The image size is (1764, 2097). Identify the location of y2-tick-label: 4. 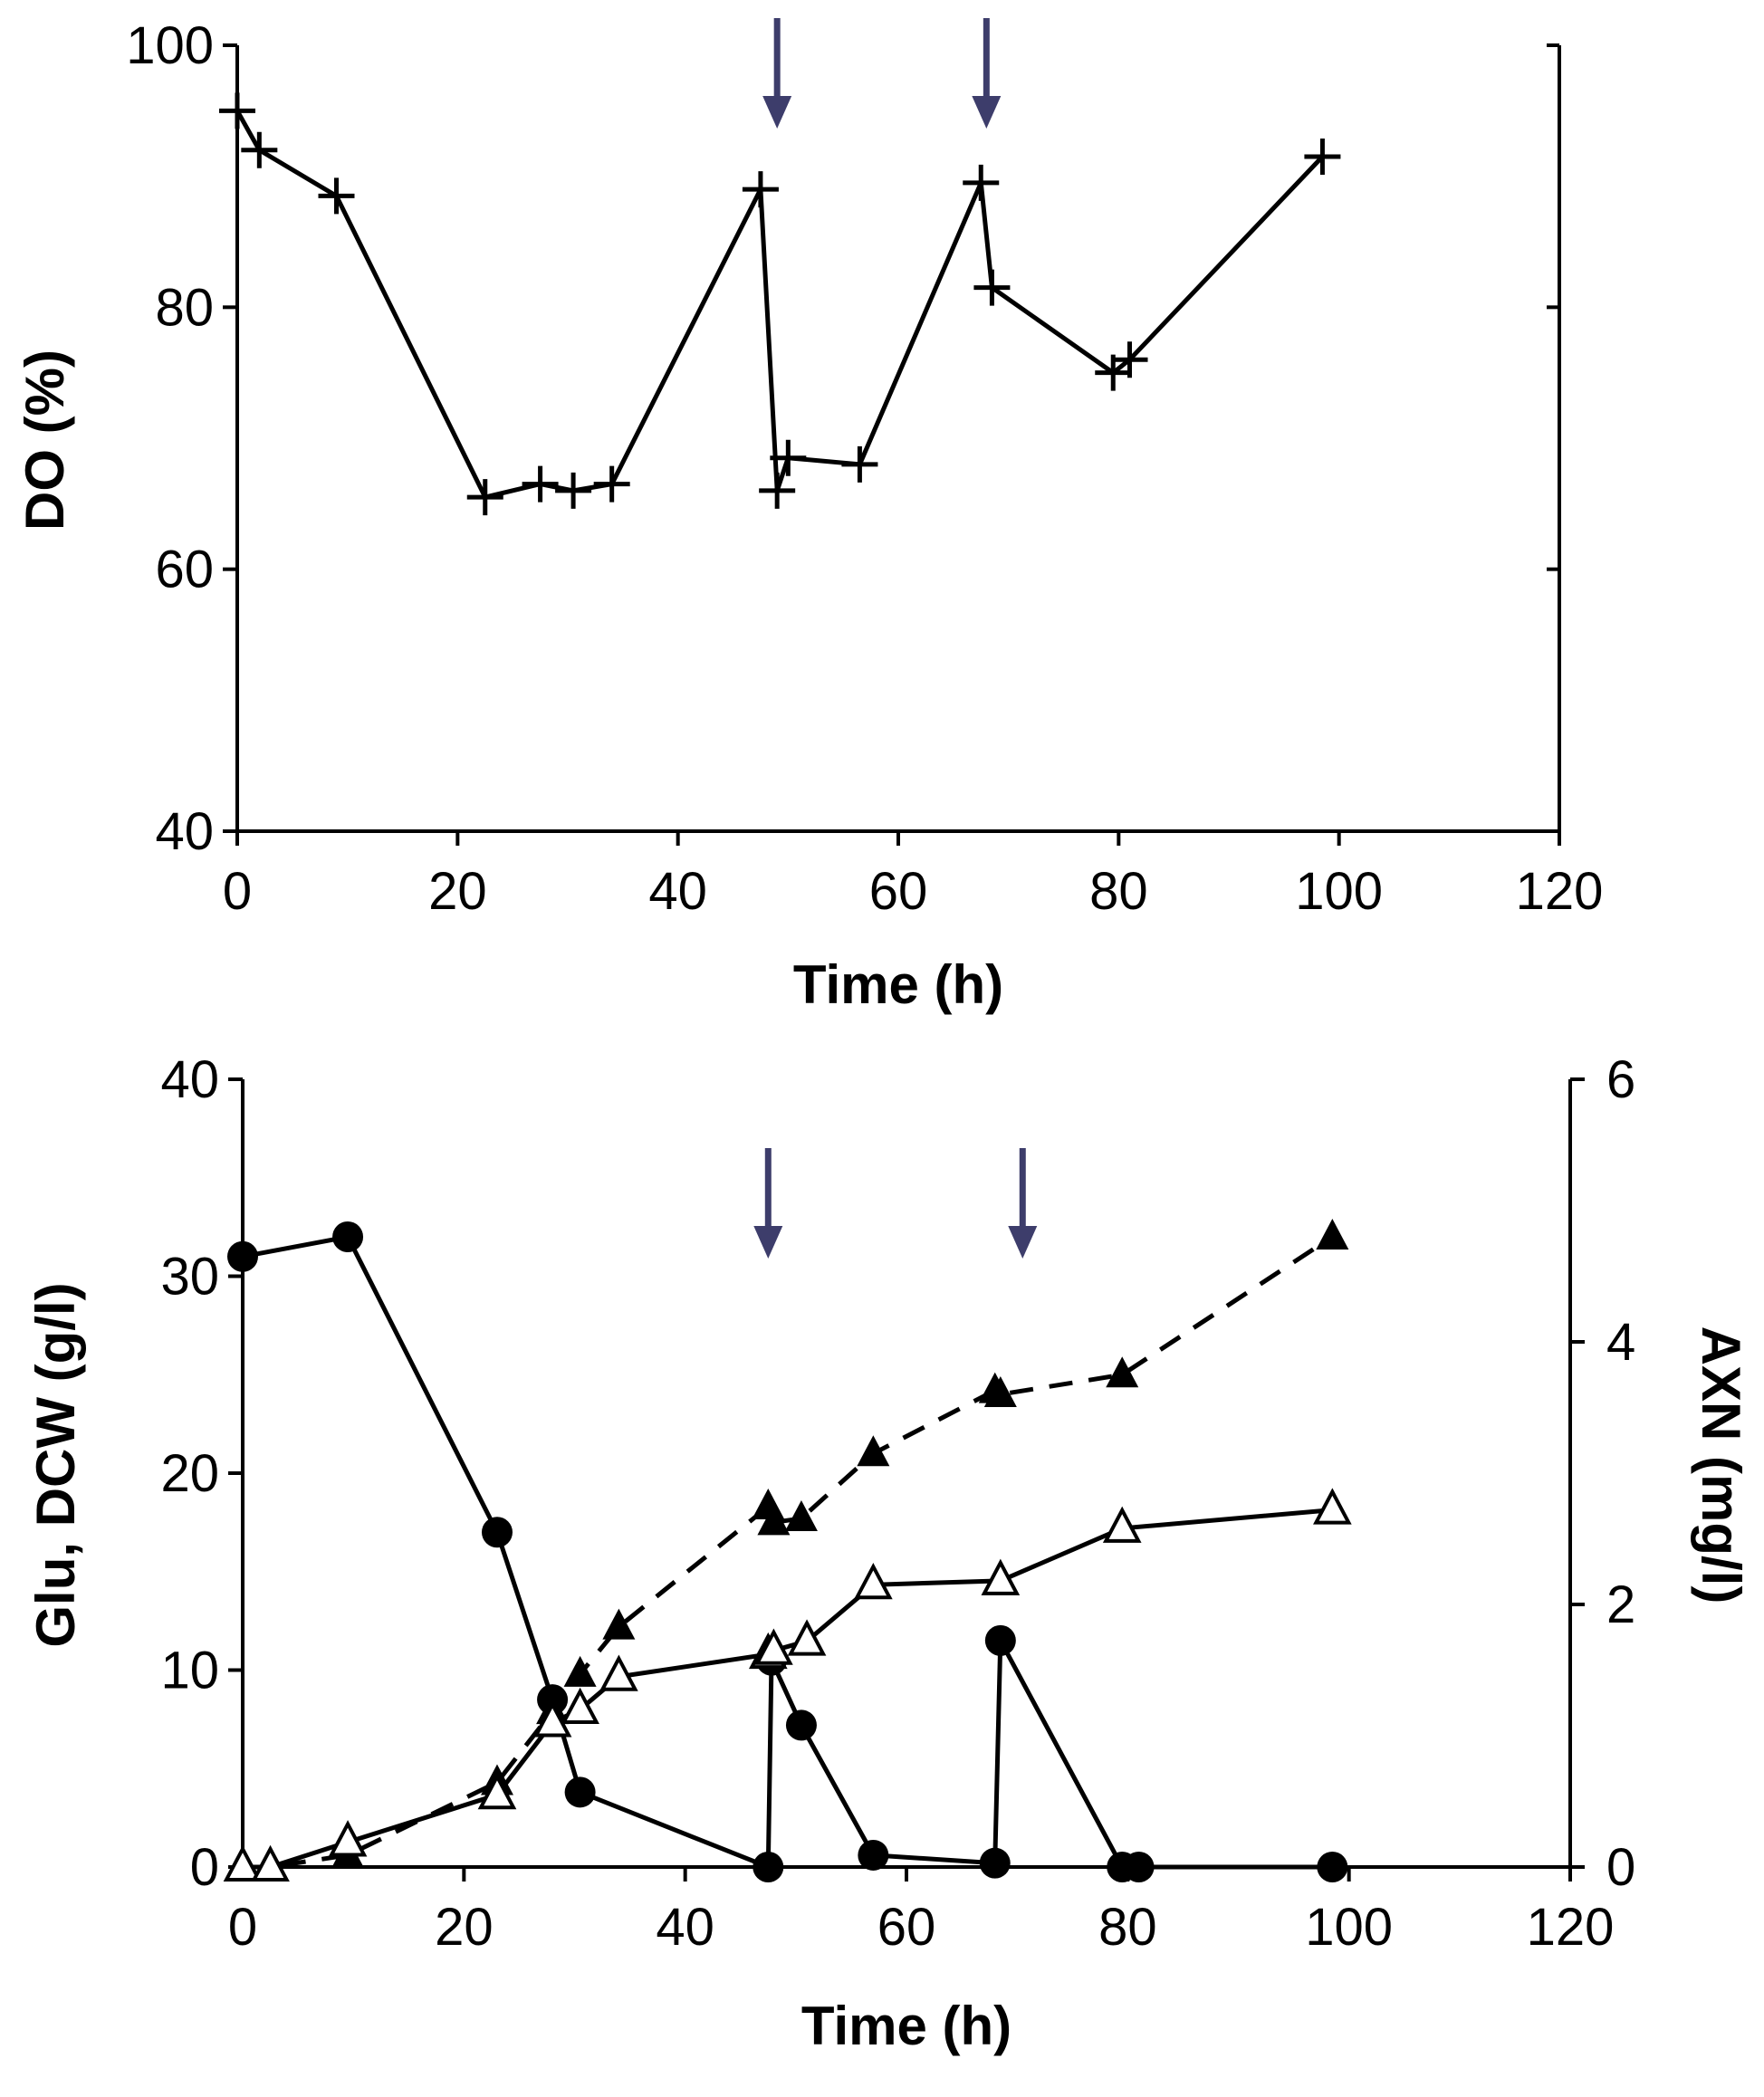
(1620, 1342).